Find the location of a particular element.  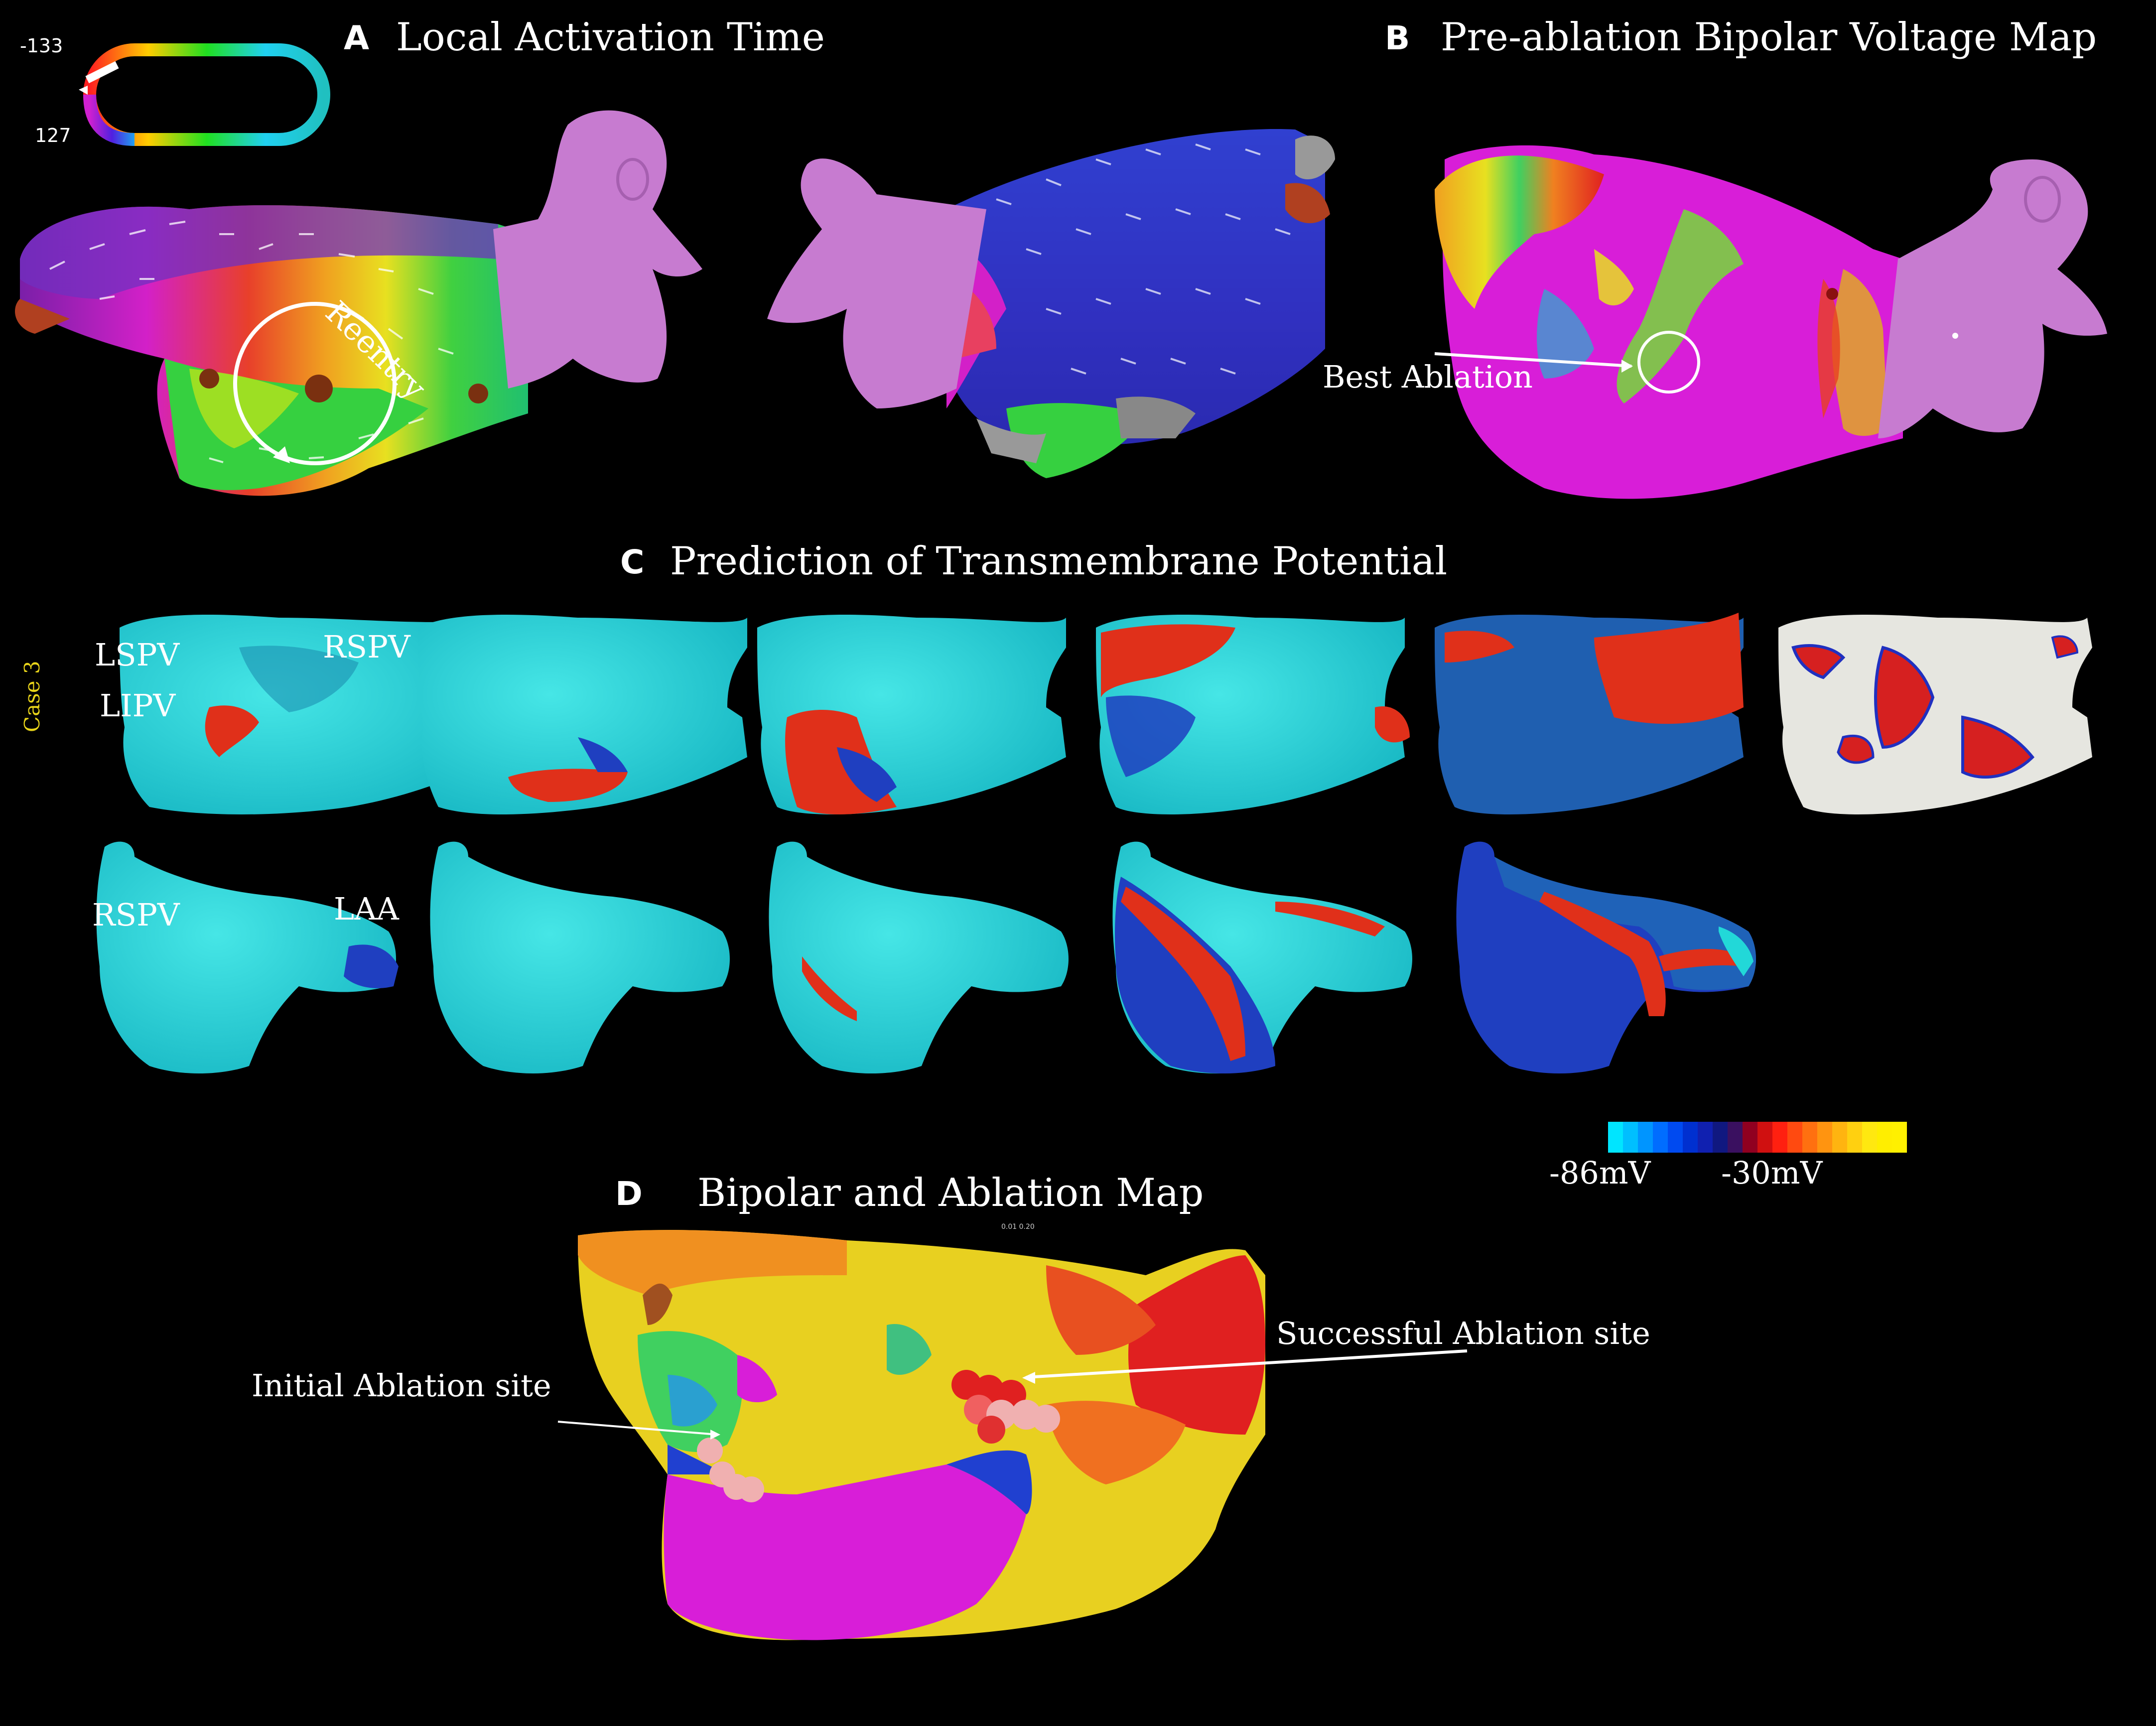

tmp-posterior-t4 is located at coordinates (1253, 715).